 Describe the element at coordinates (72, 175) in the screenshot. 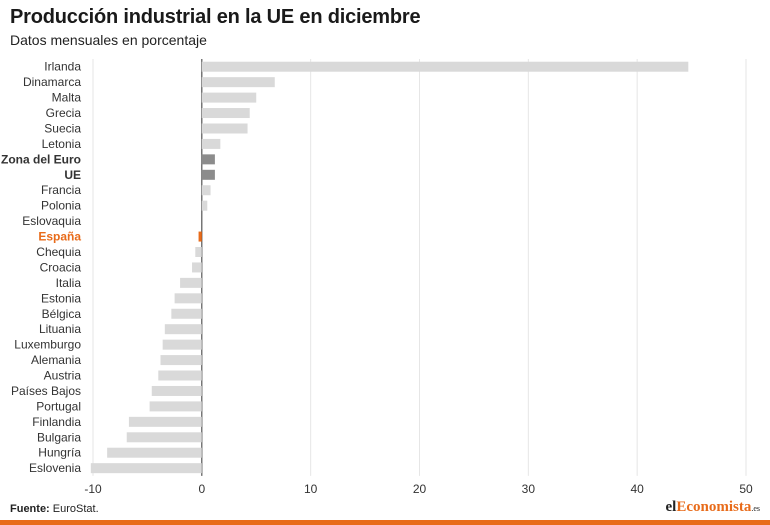

I see `category-label: UE` at that location.